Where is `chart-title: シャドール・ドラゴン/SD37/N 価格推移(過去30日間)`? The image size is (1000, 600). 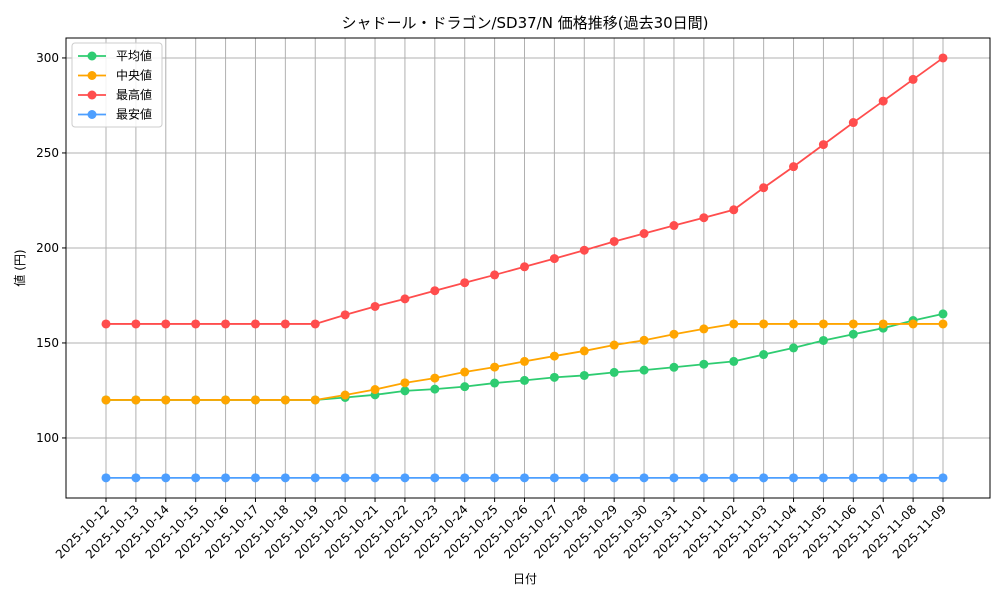 chart-title: シャドール・ドラゴン/SD37/N 価格推移(過去30日間) is located at coordinates (524, 23).